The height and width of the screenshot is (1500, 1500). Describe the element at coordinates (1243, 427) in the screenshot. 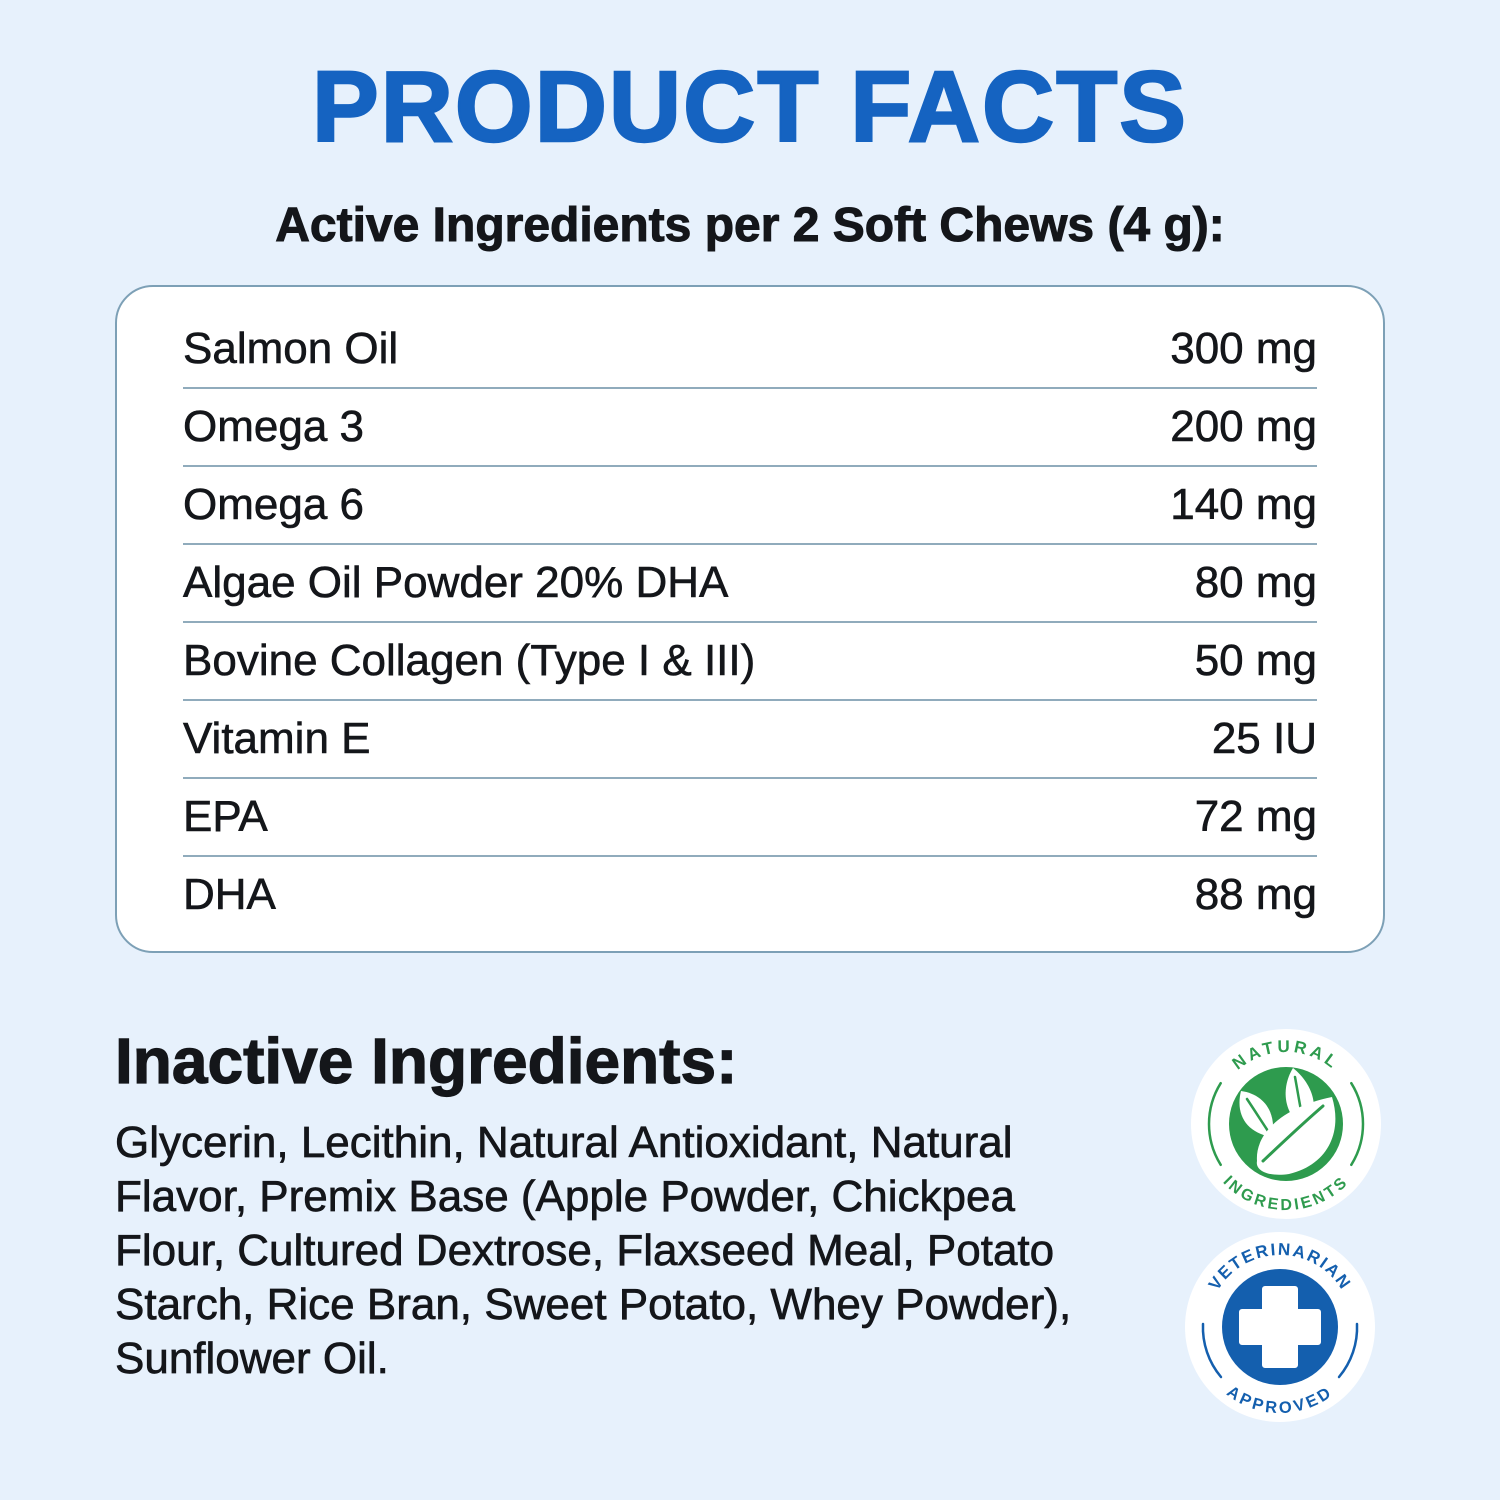

I see `ingredient-amount: 200 mg` at that location.